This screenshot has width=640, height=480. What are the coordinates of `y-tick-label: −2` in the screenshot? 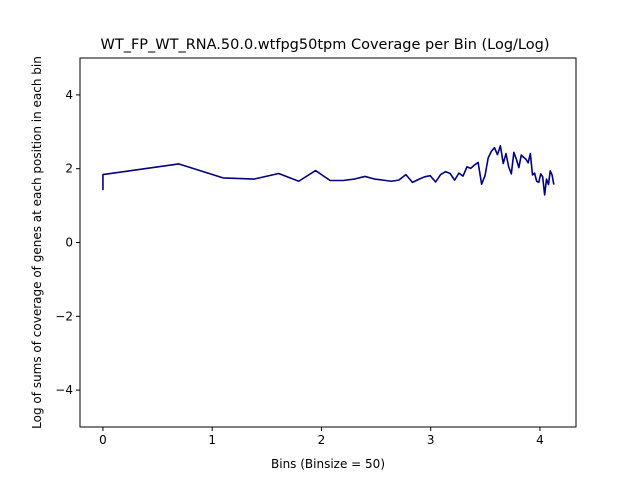 It's located at (64, 316).